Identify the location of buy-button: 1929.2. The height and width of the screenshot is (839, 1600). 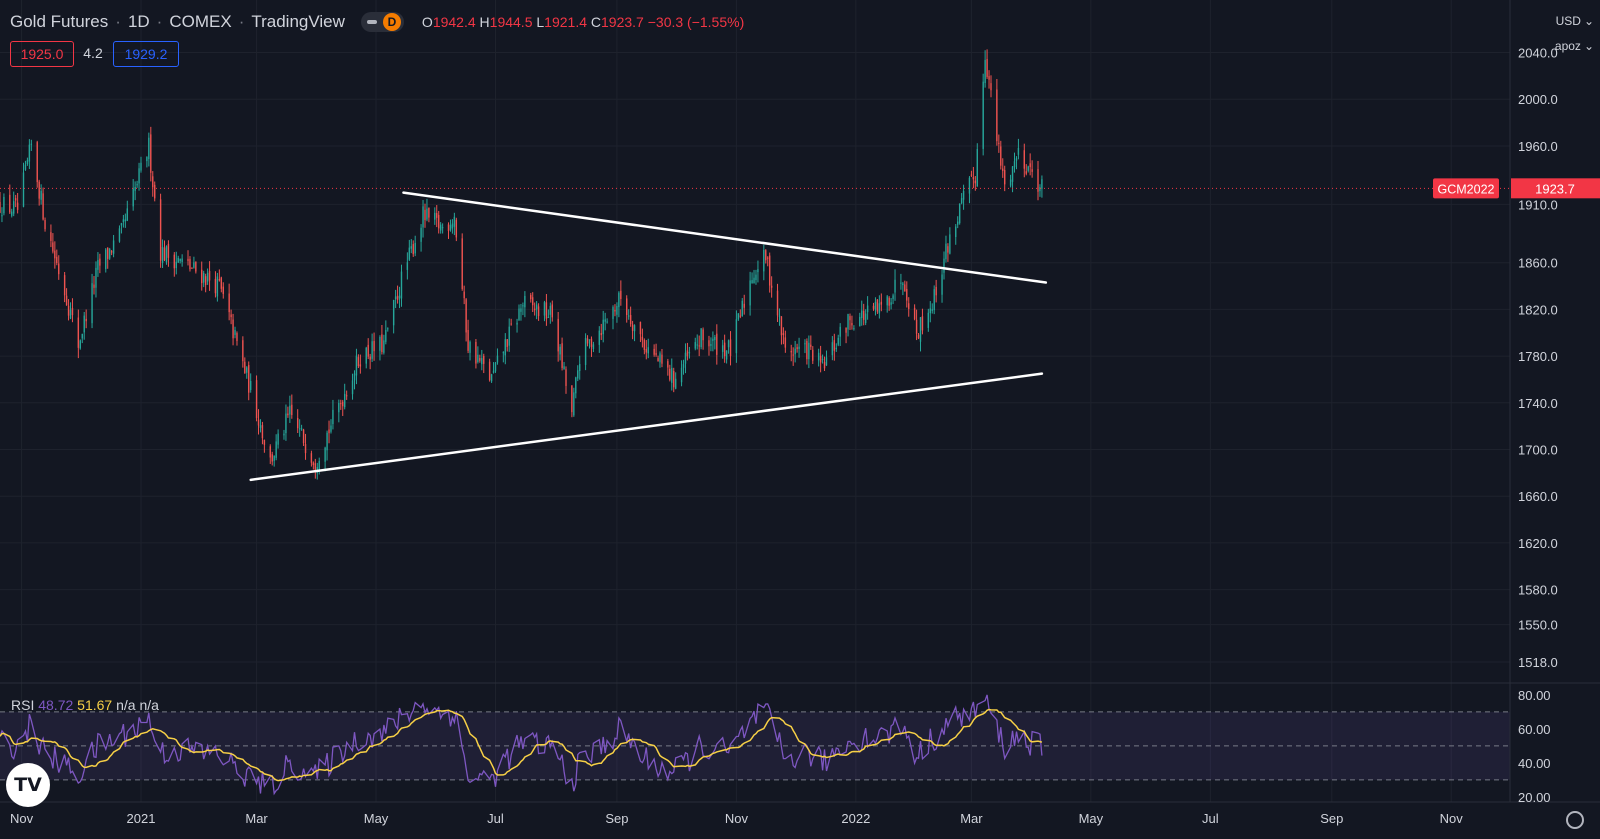
(146, 54).